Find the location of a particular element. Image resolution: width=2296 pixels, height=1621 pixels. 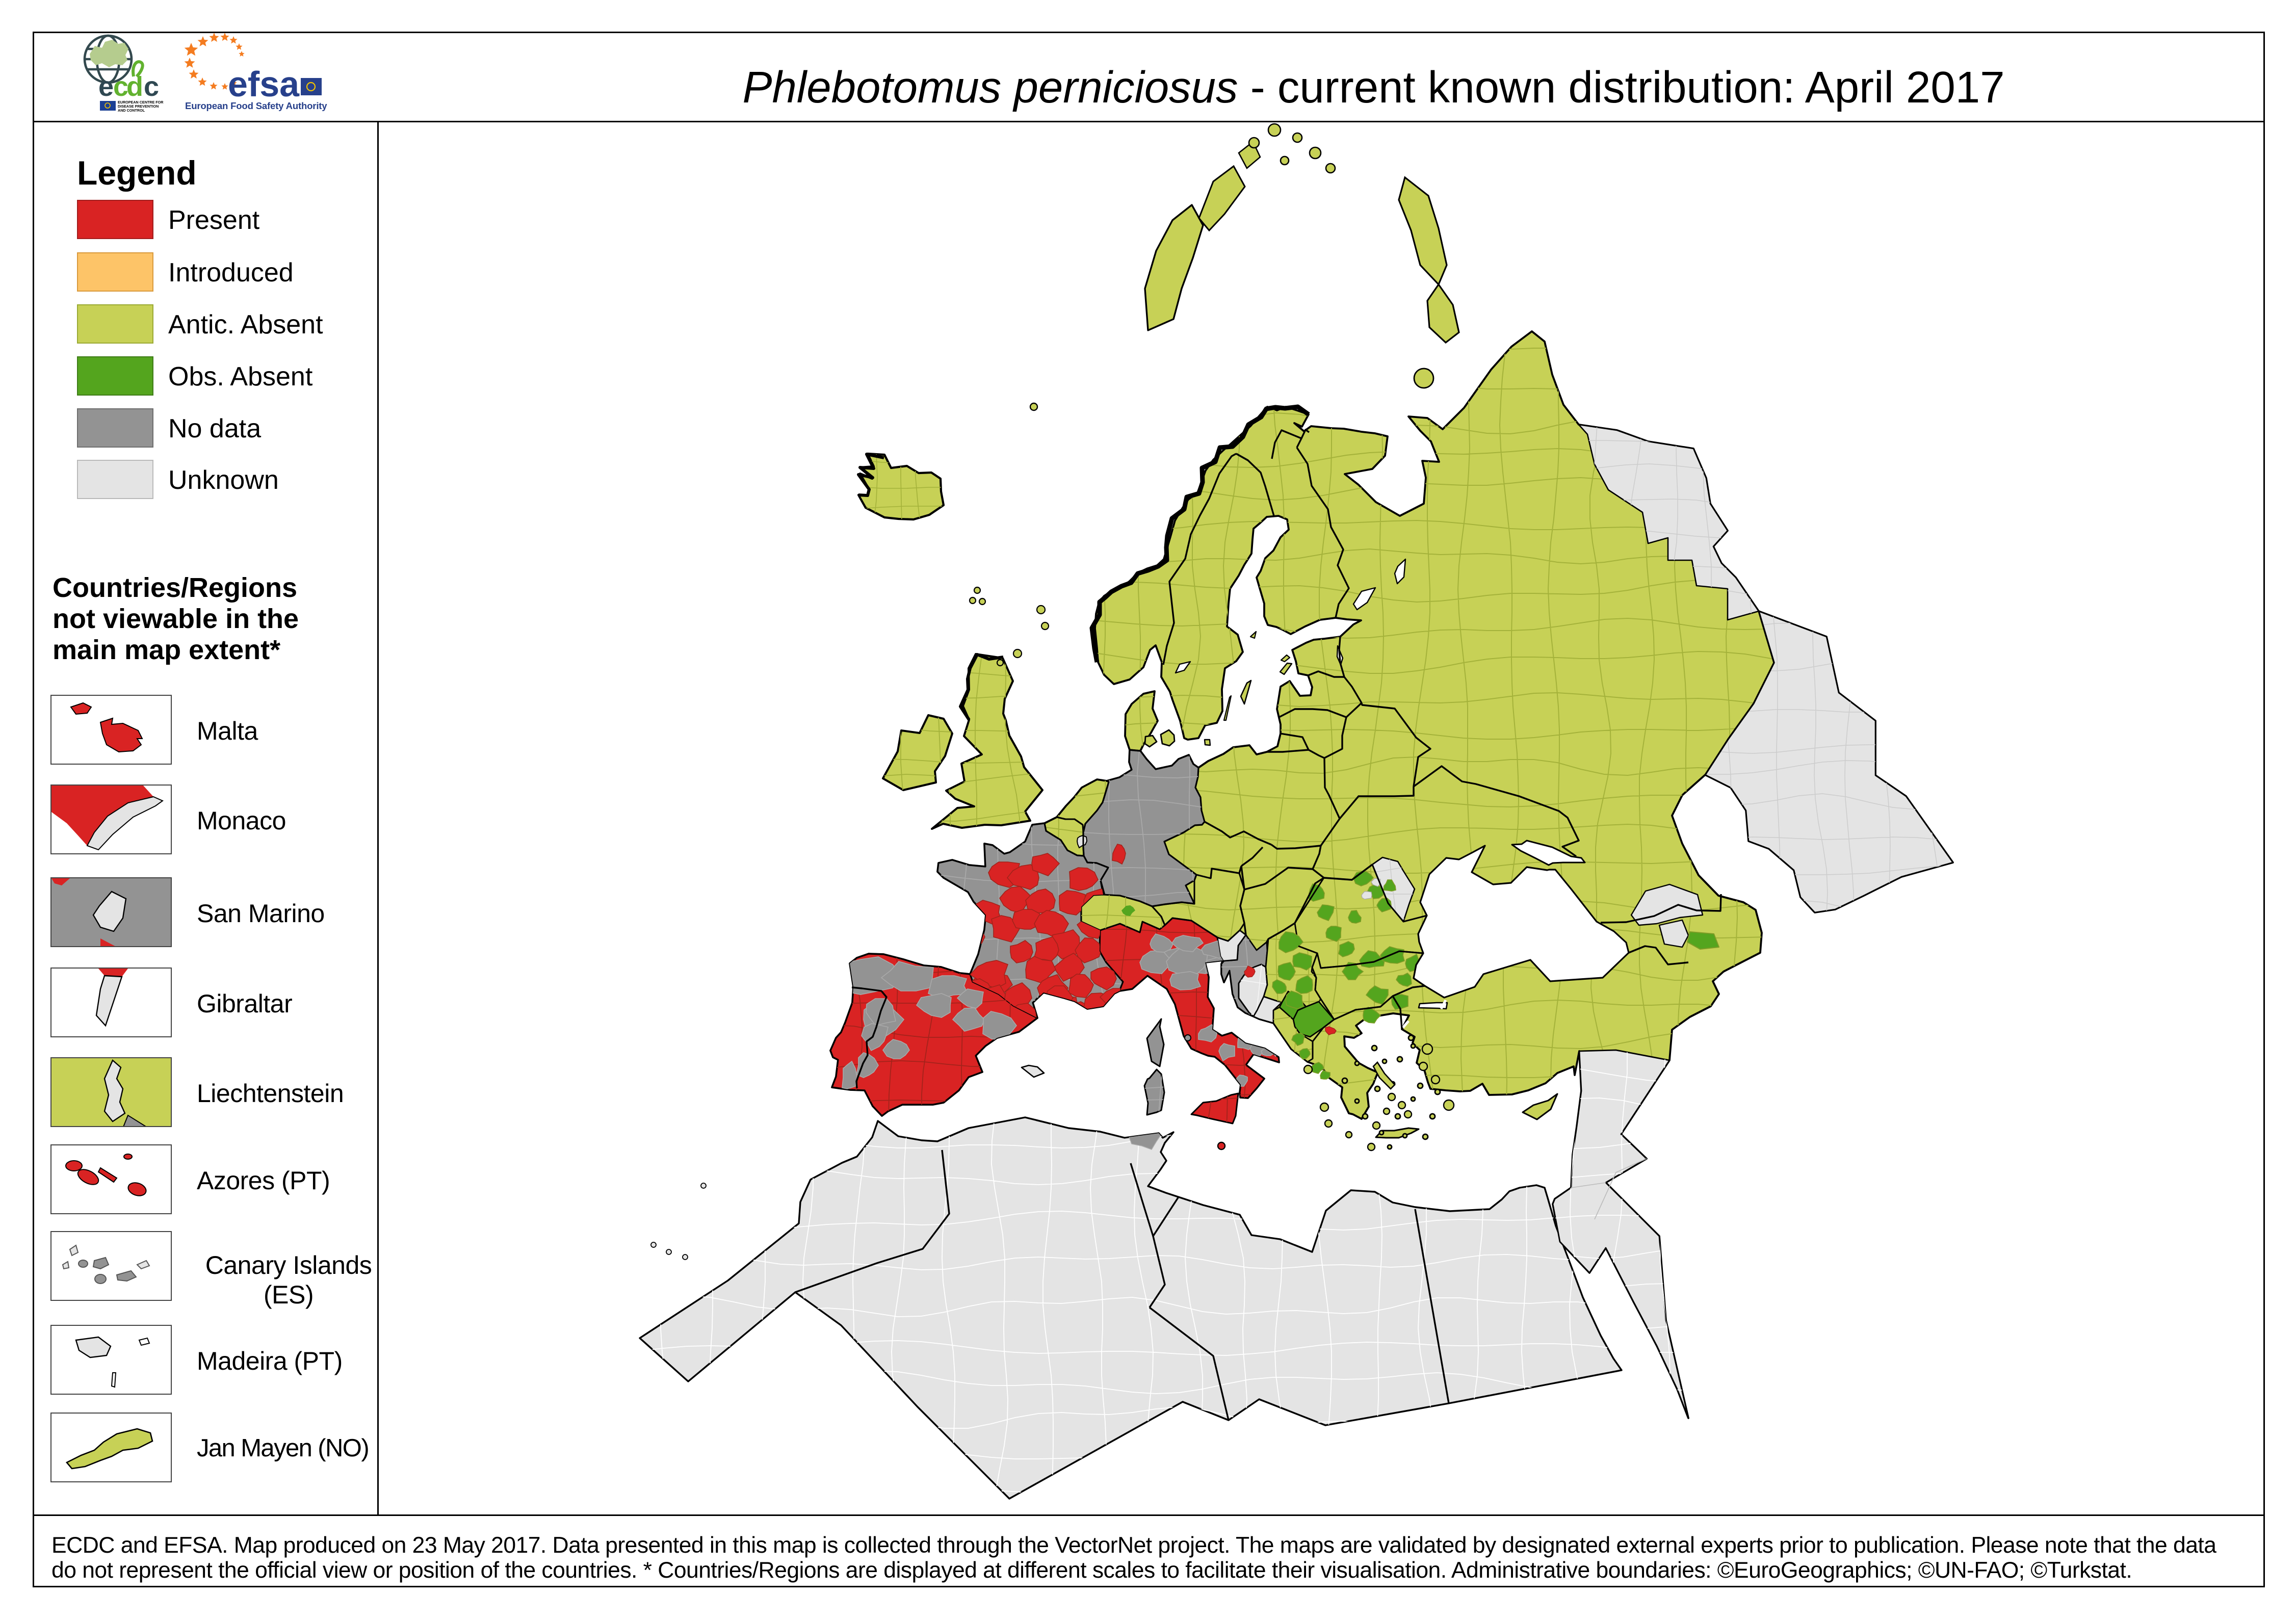

svg-text: efsa is located at coordinates (264, 84).